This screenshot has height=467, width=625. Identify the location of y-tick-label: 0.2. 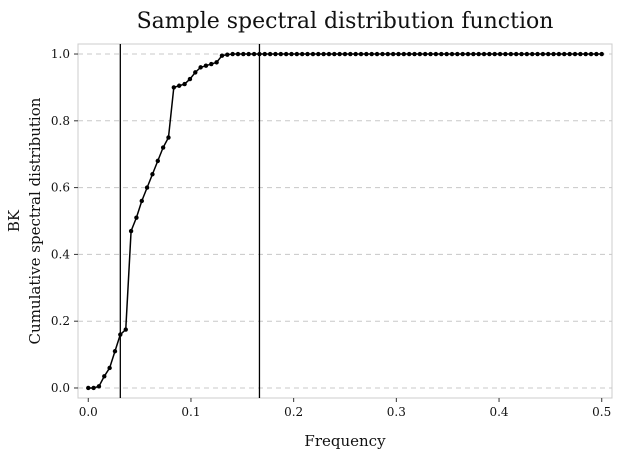
(60, 321).